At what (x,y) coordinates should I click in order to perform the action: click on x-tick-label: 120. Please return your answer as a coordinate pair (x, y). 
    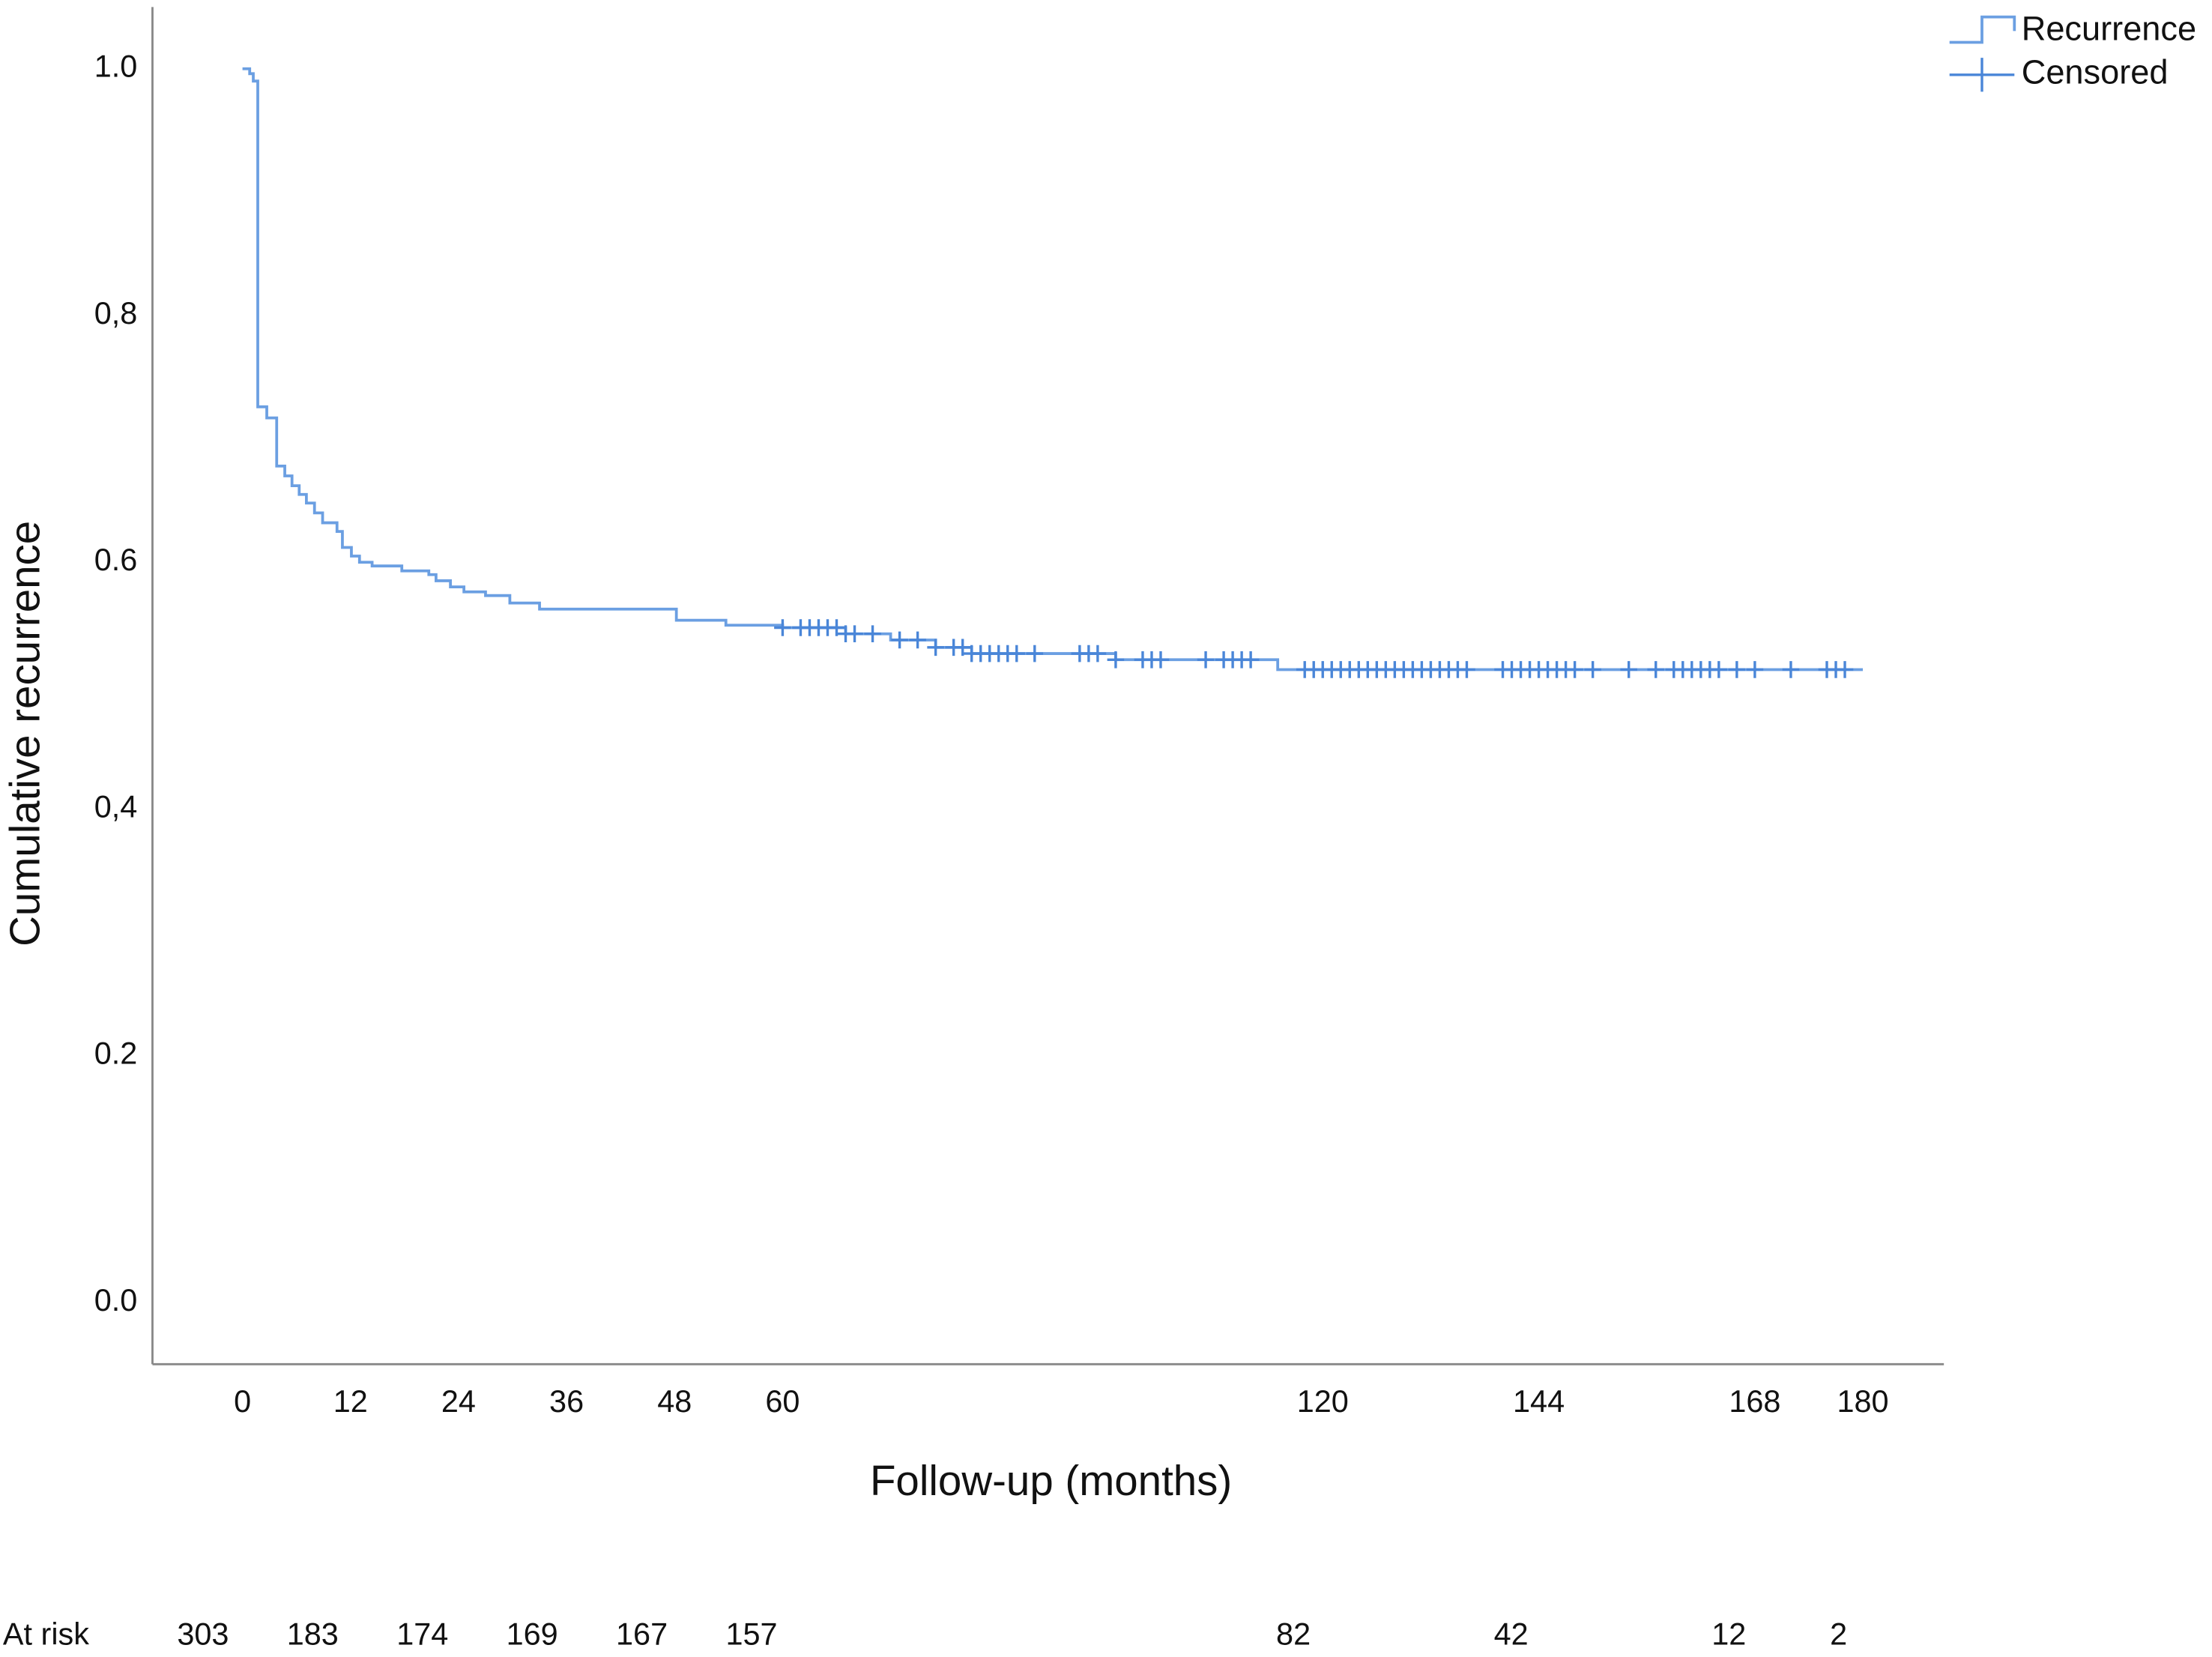
    Looking at the image, I should click on (1323, 1402).